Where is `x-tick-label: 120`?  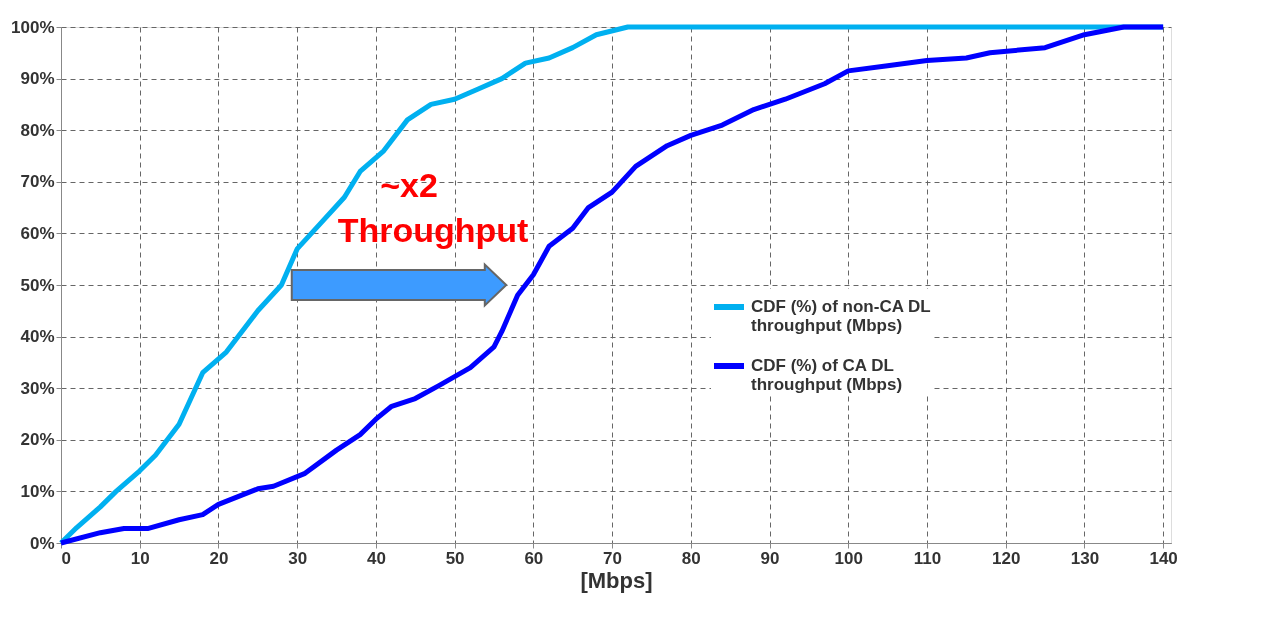
x-tick-label: 120 is located at coordinates (1006, 558).